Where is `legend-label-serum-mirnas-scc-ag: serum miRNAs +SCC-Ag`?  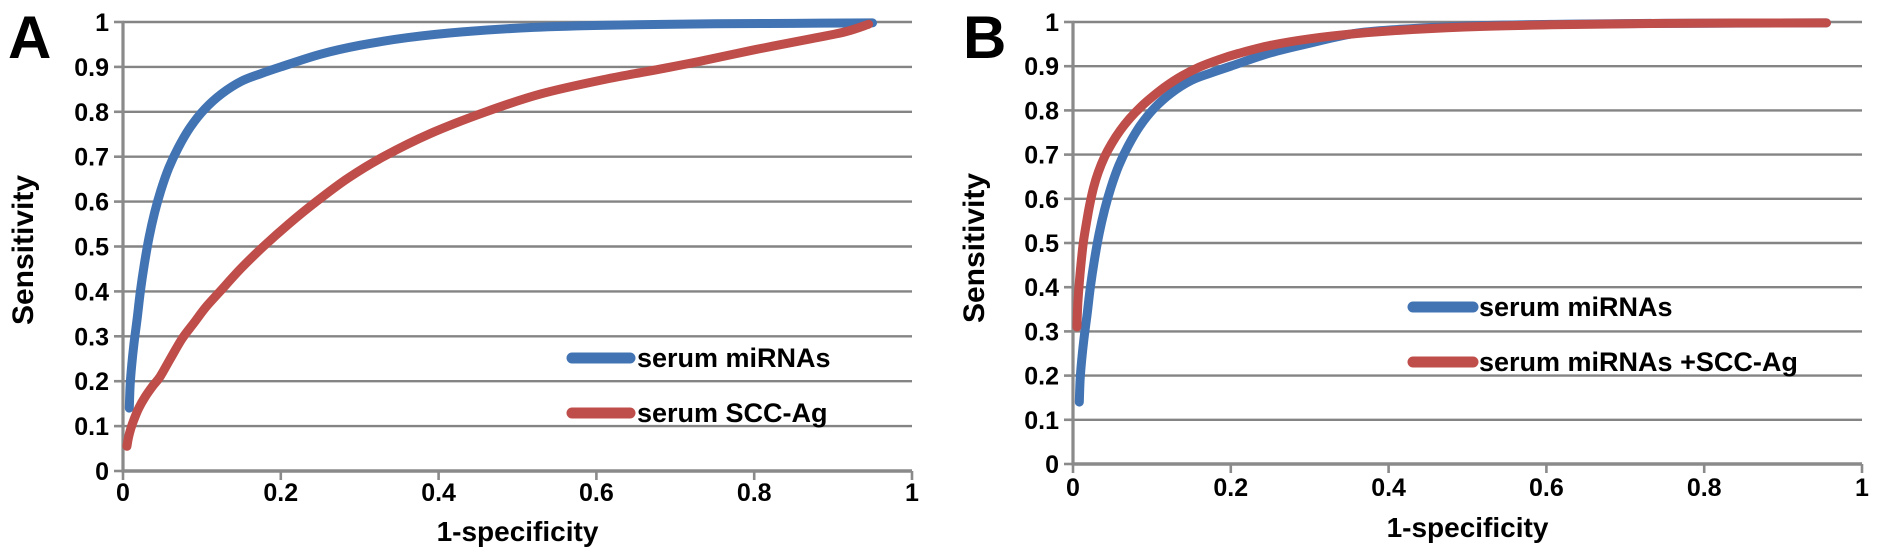 legend-label-serum-mirnas-scc-ag: serum miRNAs +SCC-Ag is located at coordinates (1638, 362).